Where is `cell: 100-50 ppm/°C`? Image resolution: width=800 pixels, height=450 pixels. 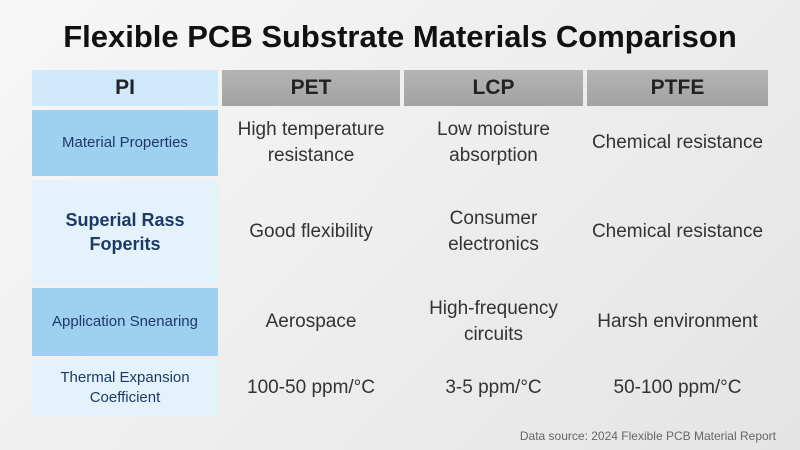 cell: 100-50 ppm/°C is located at coordinates (311, 388).